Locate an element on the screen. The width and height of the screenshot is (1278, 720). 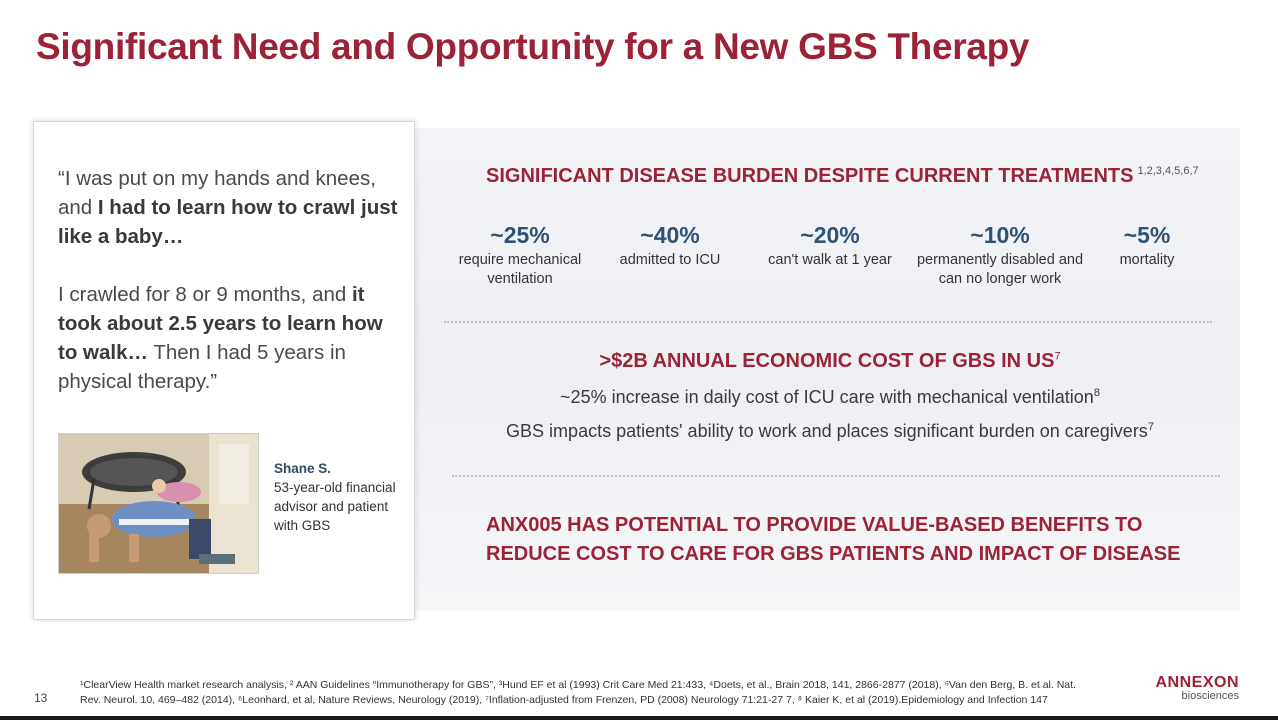
stat-ventilation: ~25% require mechanical ventilation is located at coordinates (520, 255).